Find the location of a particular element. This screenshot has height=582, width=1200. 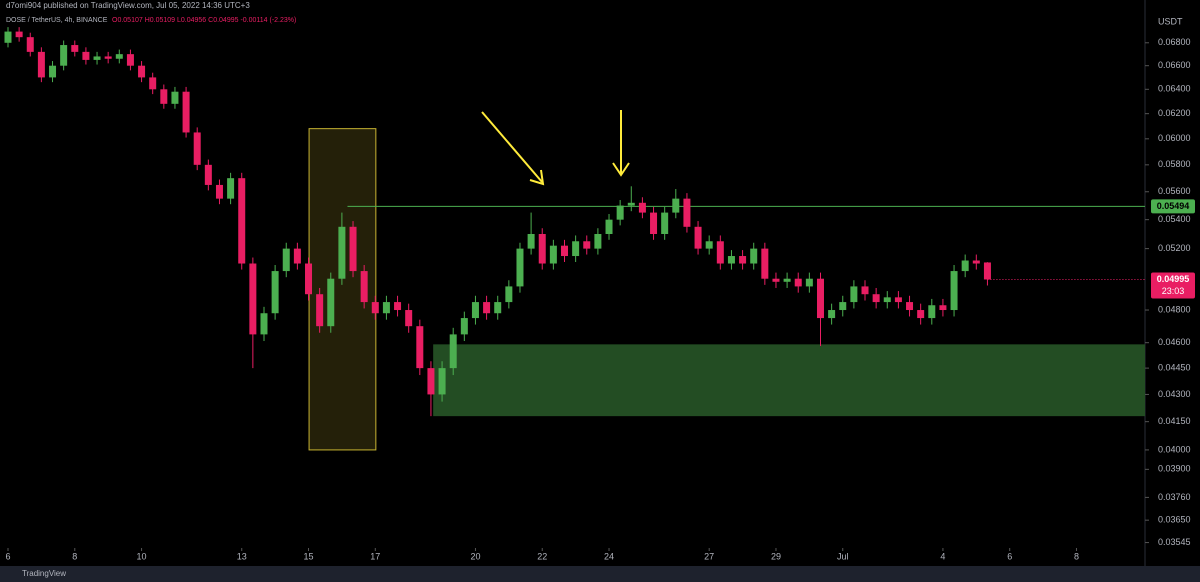

y-tick-label: 0.03760 is located at coordinates (1174, 497).